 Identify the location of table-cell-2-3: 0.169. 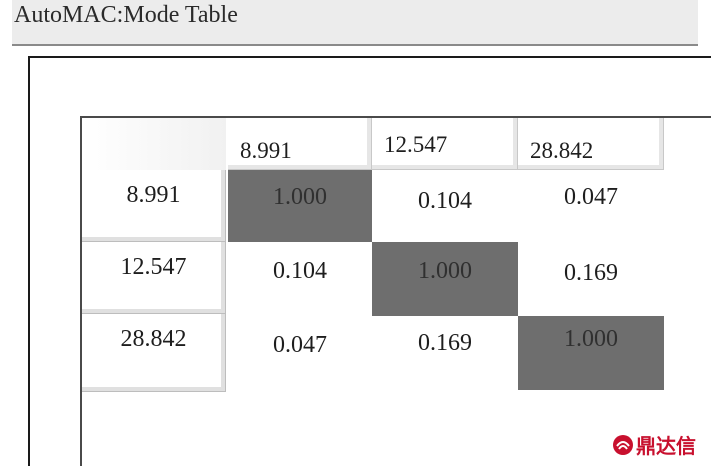
(591, 278).